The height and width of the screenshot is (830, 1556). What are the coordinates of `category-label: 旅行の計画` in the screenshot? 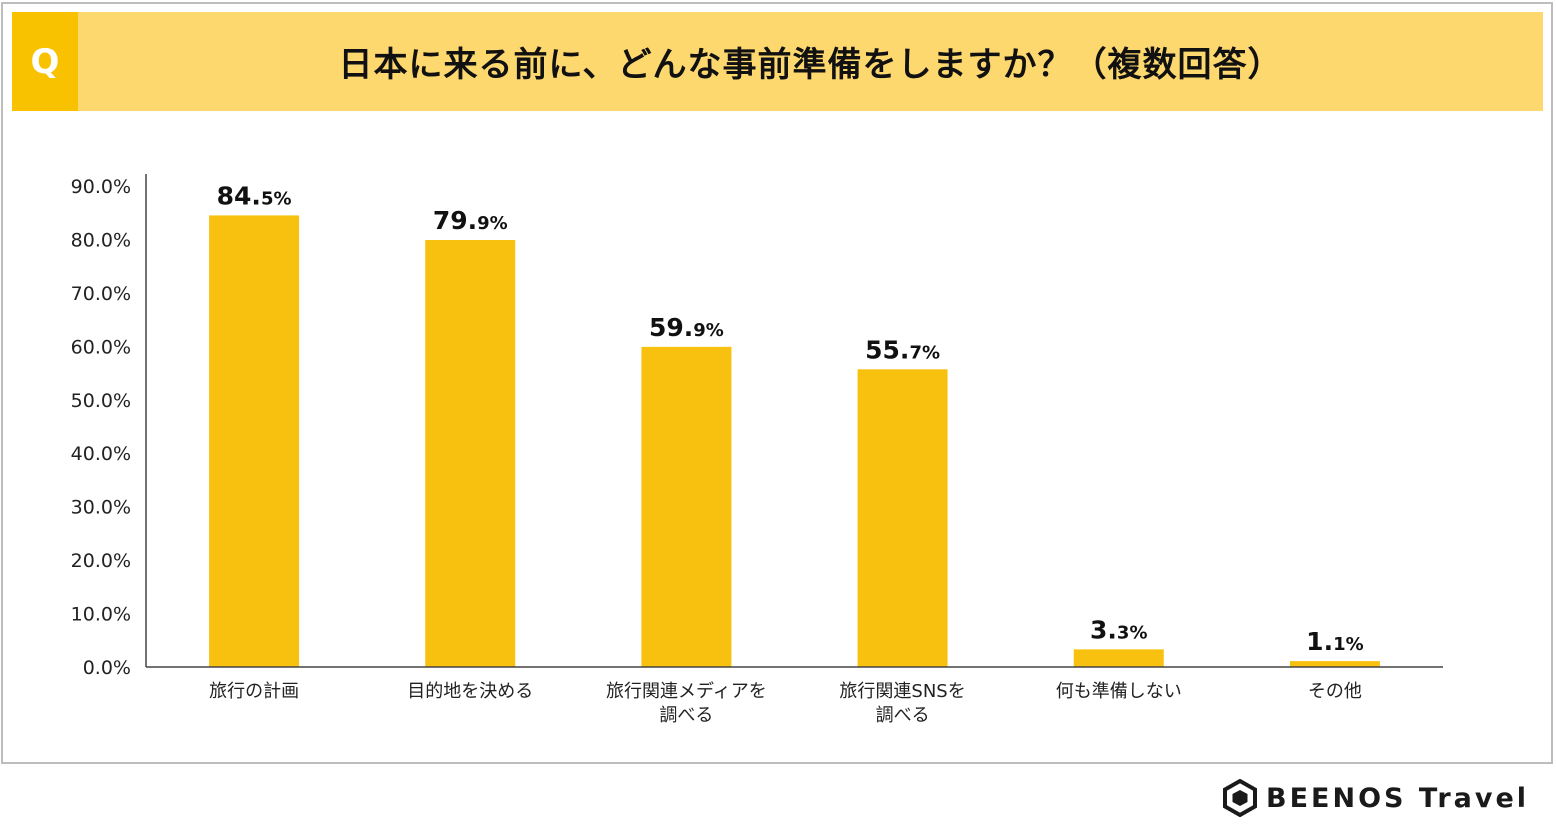 It's located at (254, 691).